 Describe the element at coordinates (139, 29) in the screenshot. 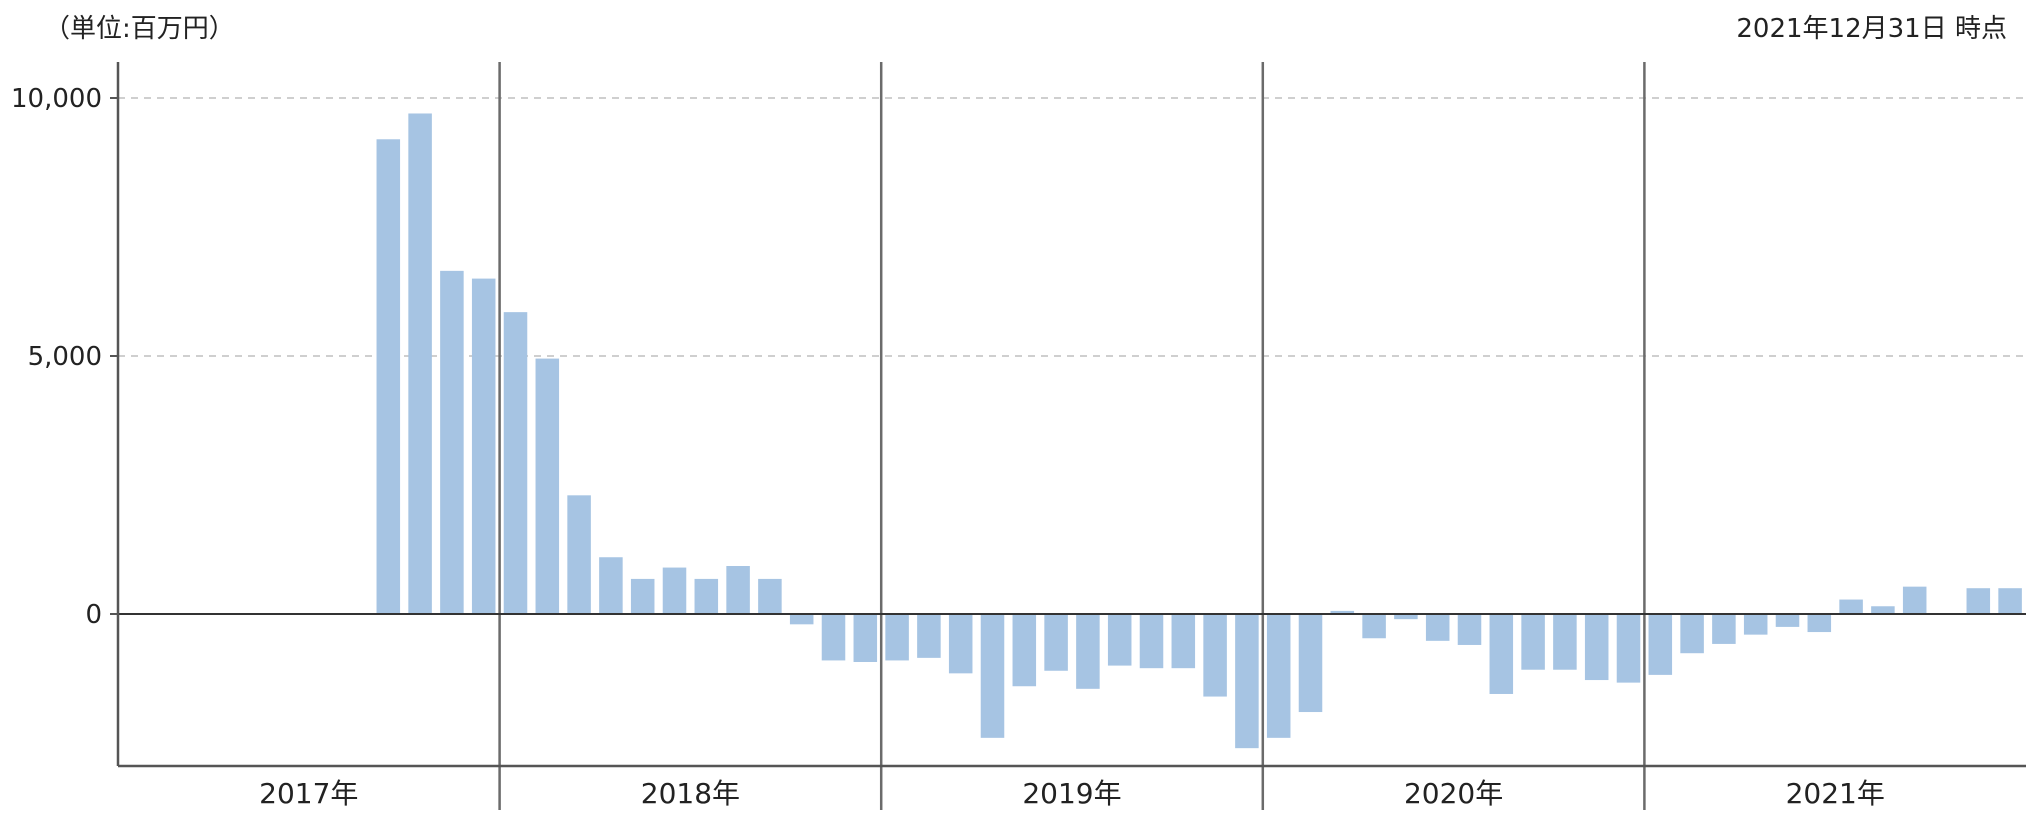

I see `unit-label: （単位:百万円）` at that location.